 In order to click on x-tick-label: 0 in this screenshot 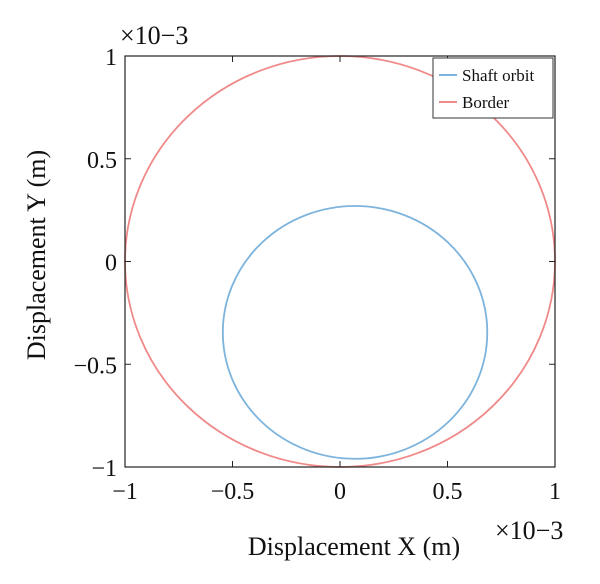, I will do `click(340, 492)`.